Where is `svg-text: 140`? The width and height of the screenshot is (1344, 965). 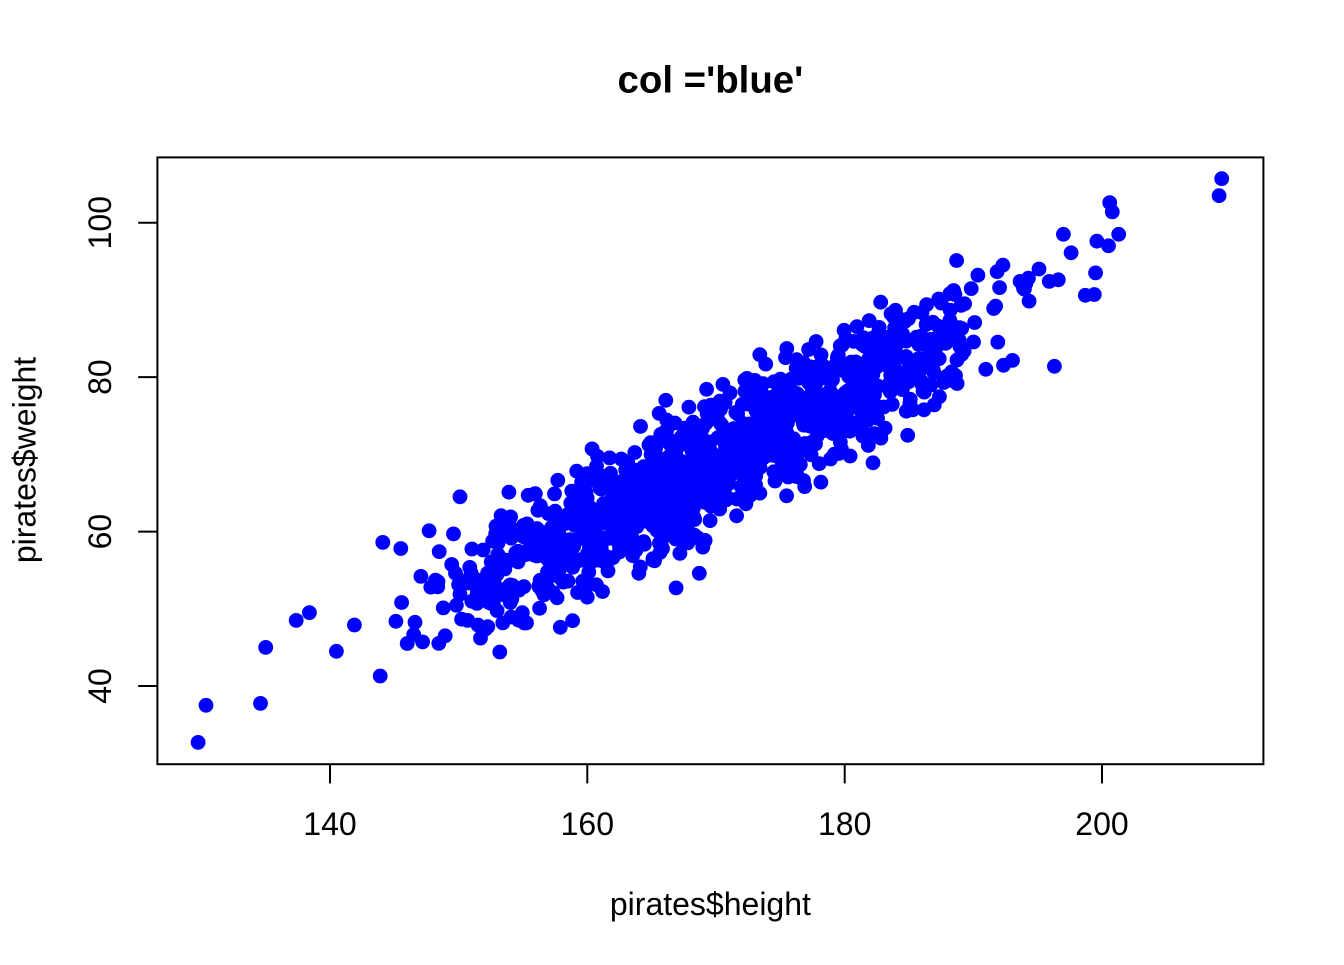
svg-text: 140 is located at coordinates (329, 824).